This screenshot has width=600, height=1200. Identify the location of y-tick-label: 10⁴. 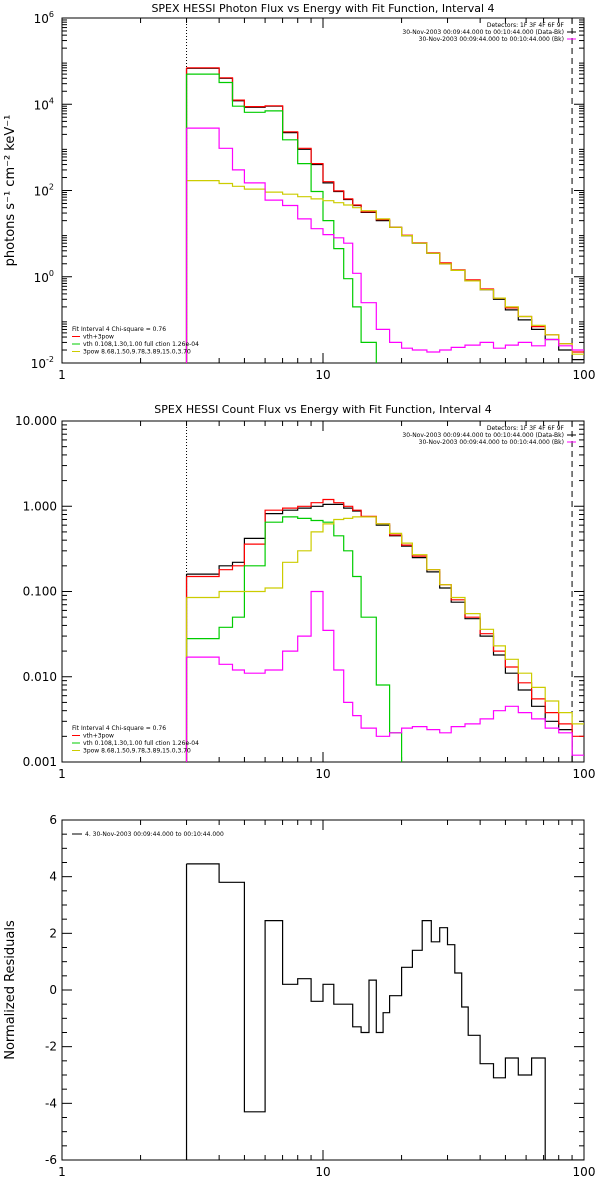
(44, 104).